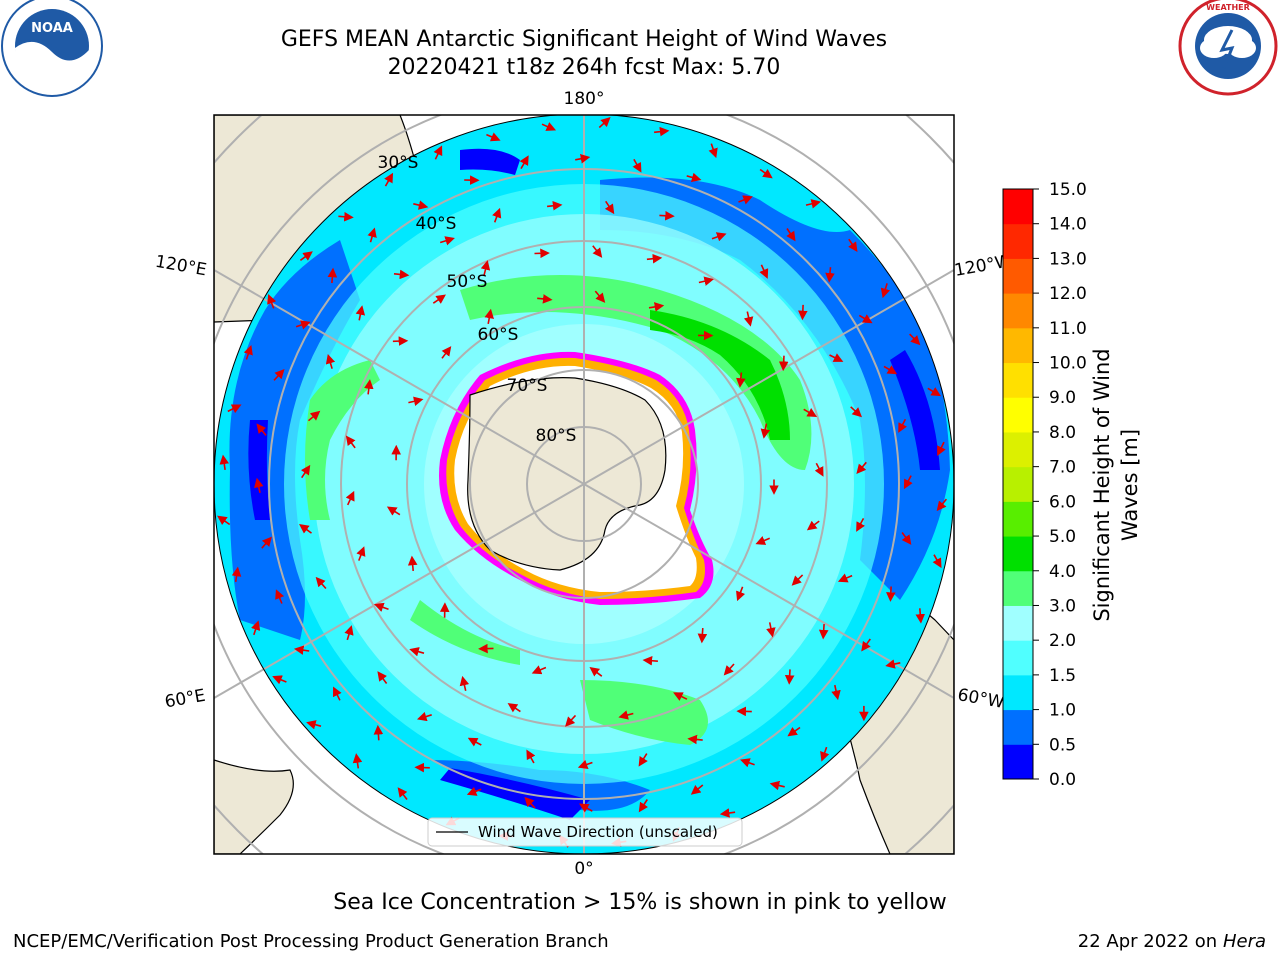 The image size is (1280, 960). I want to click on colorbar-tick-label: 9.0, so click(1062, 398).